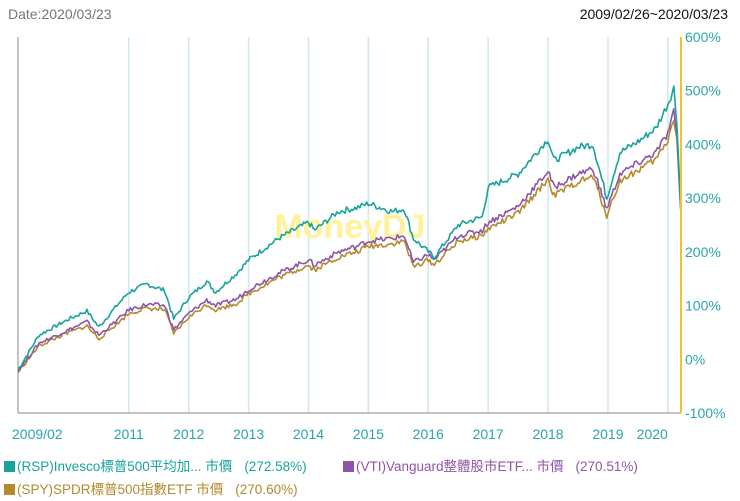 The width and height of the screenshot is (740, 501). Describe the element at coordinates (368, 434) in the screenshot. I see `x-tick-label: 2015` at that location.